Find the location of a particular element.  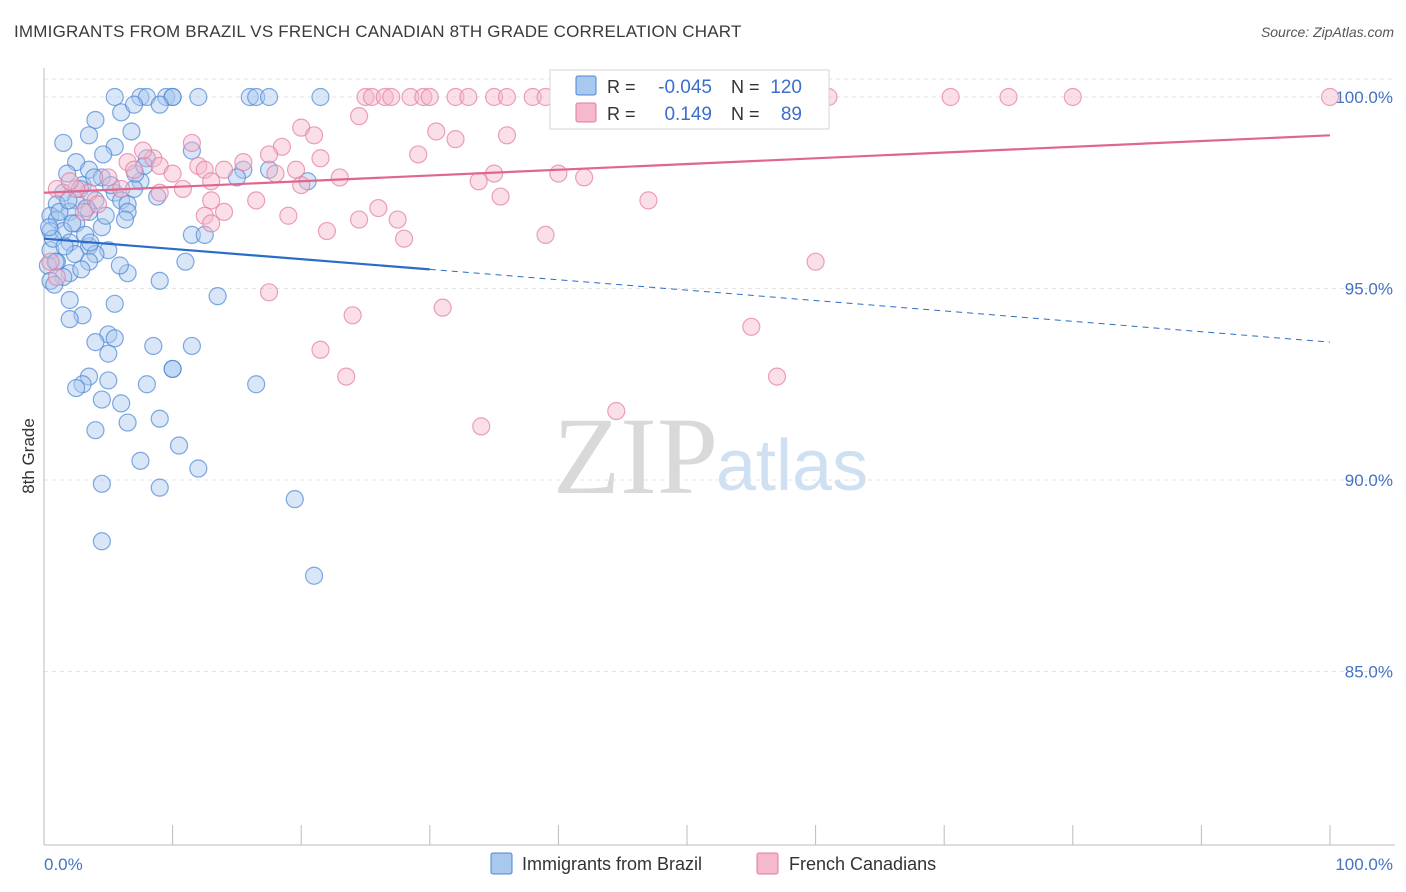

brazil-trend-extension is located at coordinates (880, 305).